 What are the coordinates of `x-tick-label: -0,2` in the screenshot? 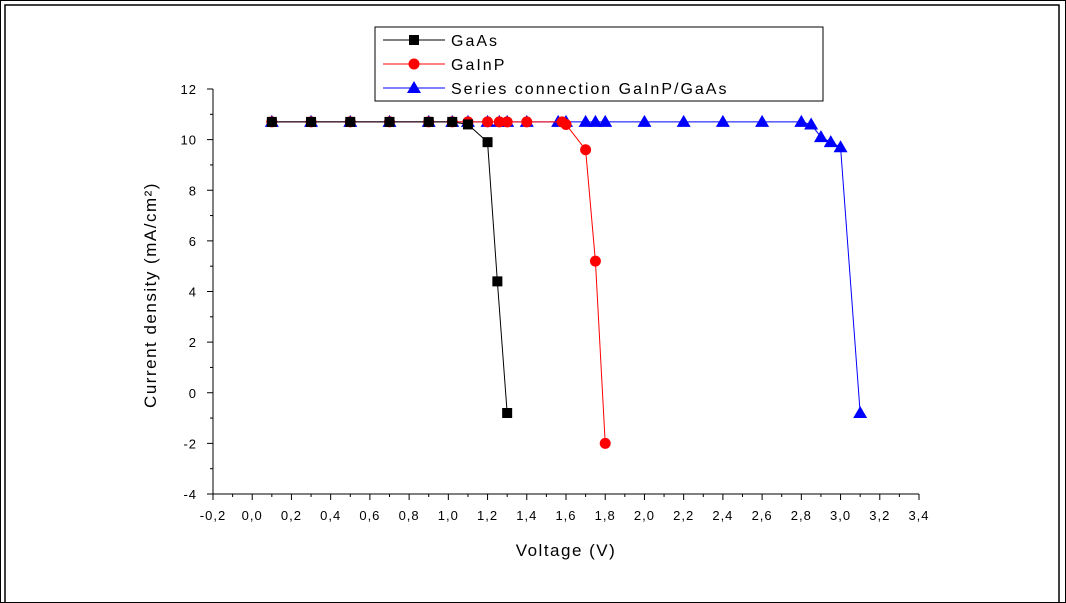 It's located at (213, 515).